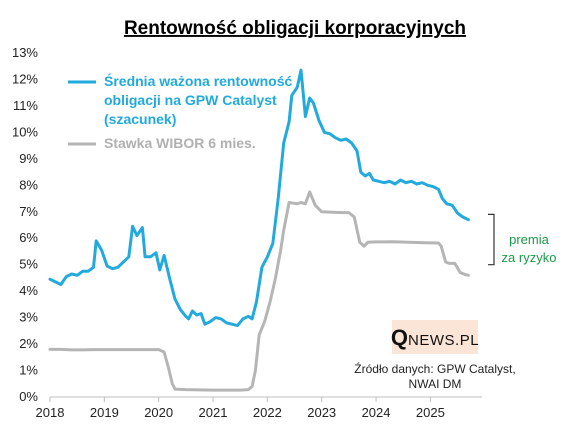  What do you see at coordinates (434, 368) in the screenshot?
I see `source-line: Źródło danych: GPW Catalyst,` at bounding box center [434, 368].